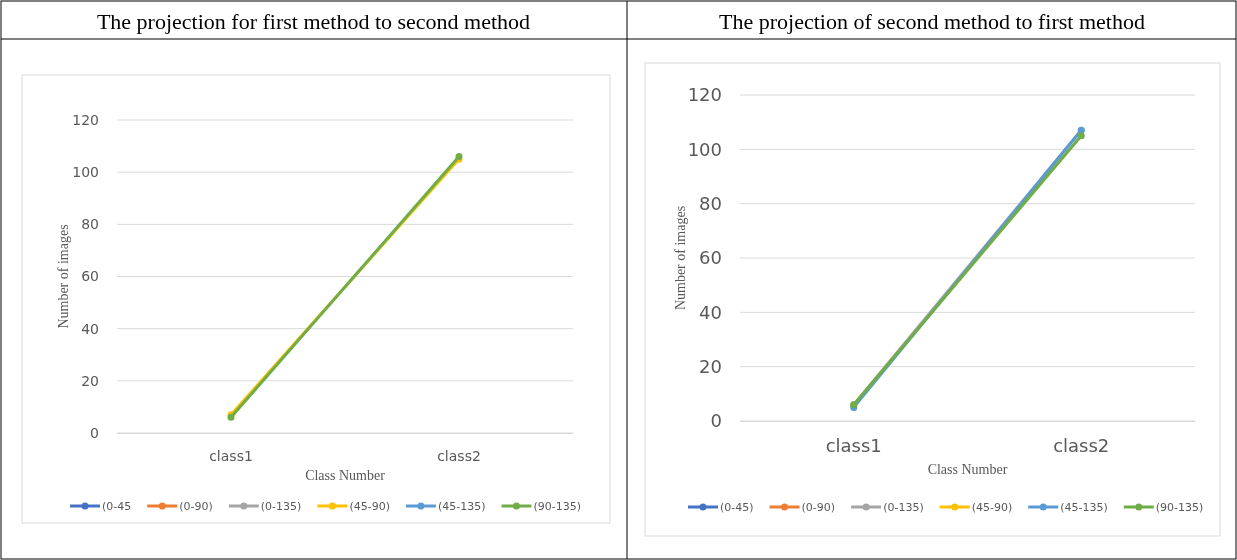  I want to click on legend-label: (0-45, so click(117, 506).